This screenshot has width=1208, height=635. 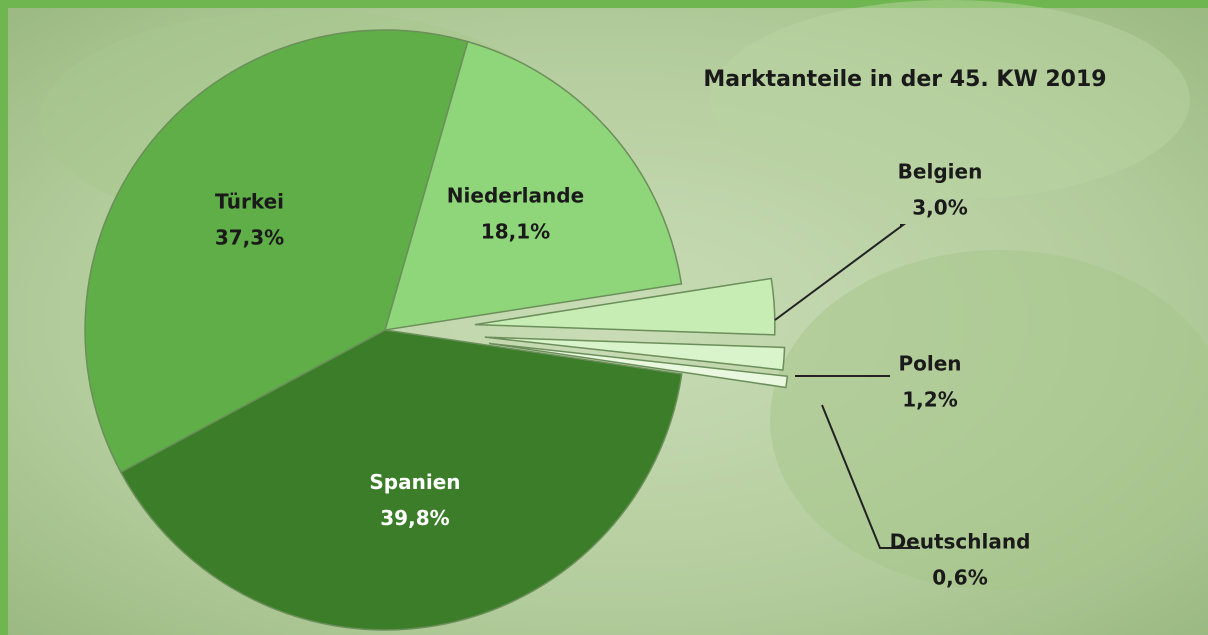 I want to click on chart-title: Marktanteile in der 45. KW 2019, so click(x=904, y=79).